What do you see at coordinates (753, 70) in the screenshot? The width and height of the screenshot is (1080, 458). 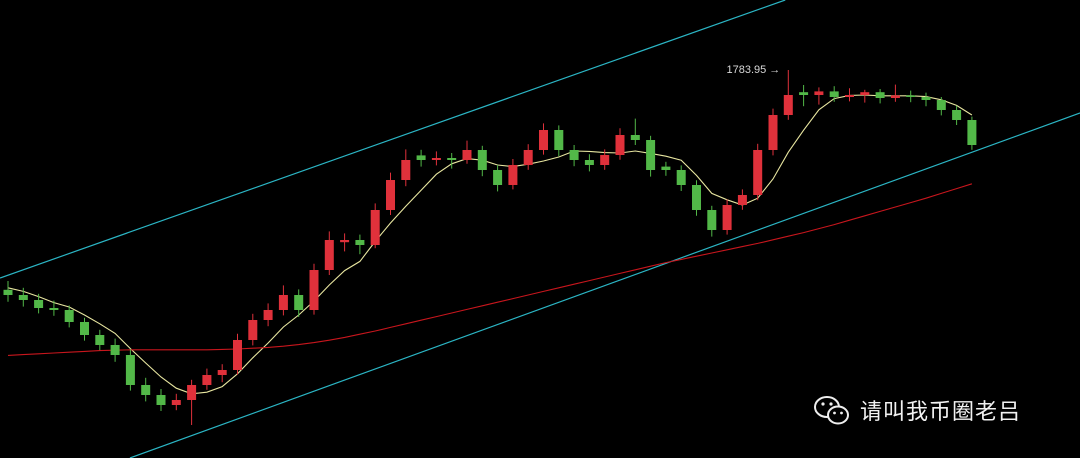 I see `price-label: 1783.95 →` at bounding box center [753, 70].